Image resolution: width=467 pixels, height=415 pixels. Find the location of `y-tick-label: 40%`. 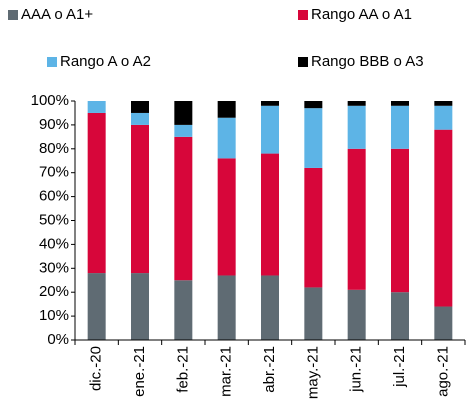

y-tick-label: 40% is located at coordinates (54, 243).